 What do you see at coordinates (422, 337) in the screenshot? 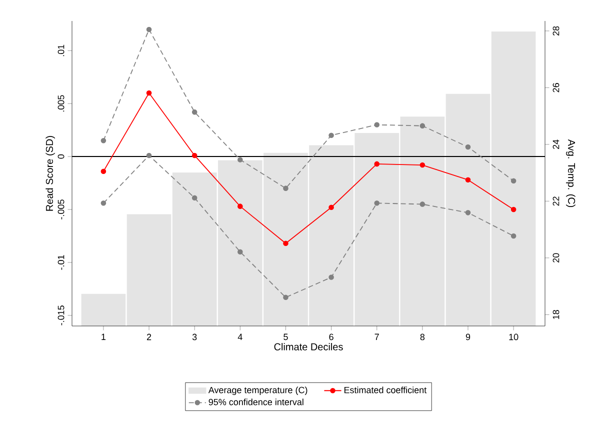
I see `x-tick-label: 8` at bounding box center [422, 337].